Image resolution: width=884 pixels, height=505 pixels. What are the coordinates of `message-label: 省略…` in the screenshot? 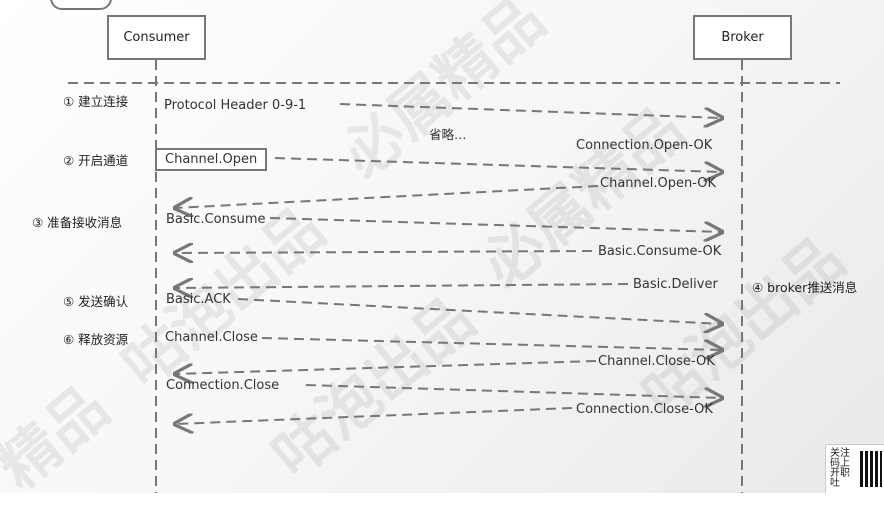 It's located at (448, 134).